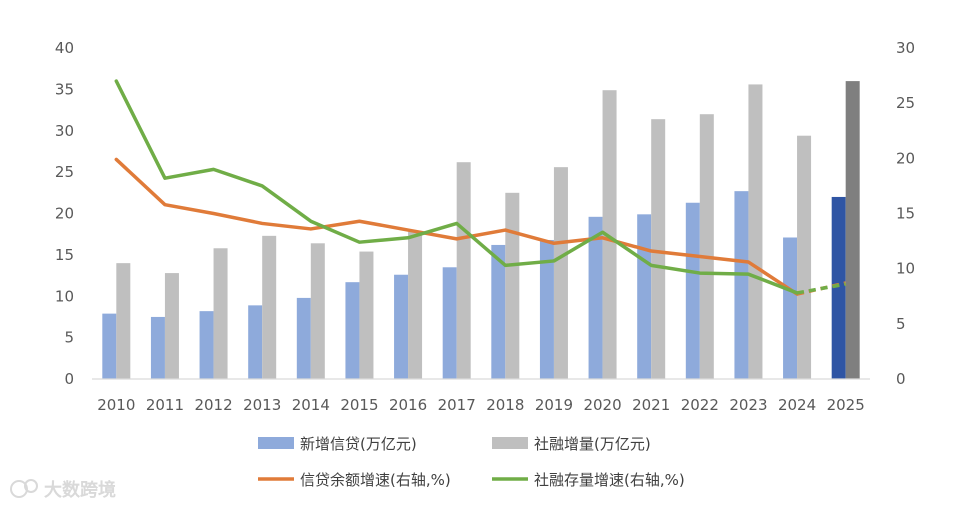  Describe the element at coordinates (821, 288) in the screenshot. I see `financing-growth-line-forecast` at that location.